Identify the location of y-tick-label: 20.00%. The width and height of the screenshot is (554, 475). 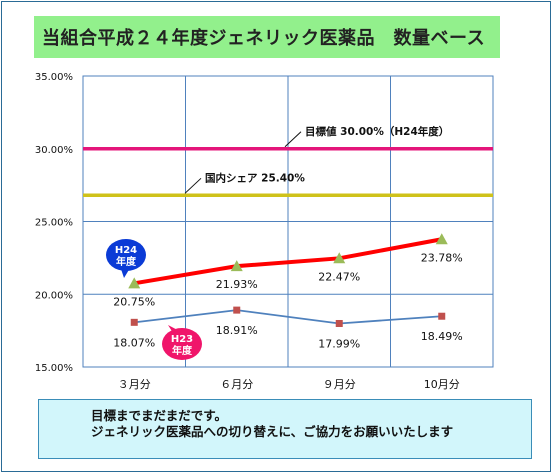
(54, 295).